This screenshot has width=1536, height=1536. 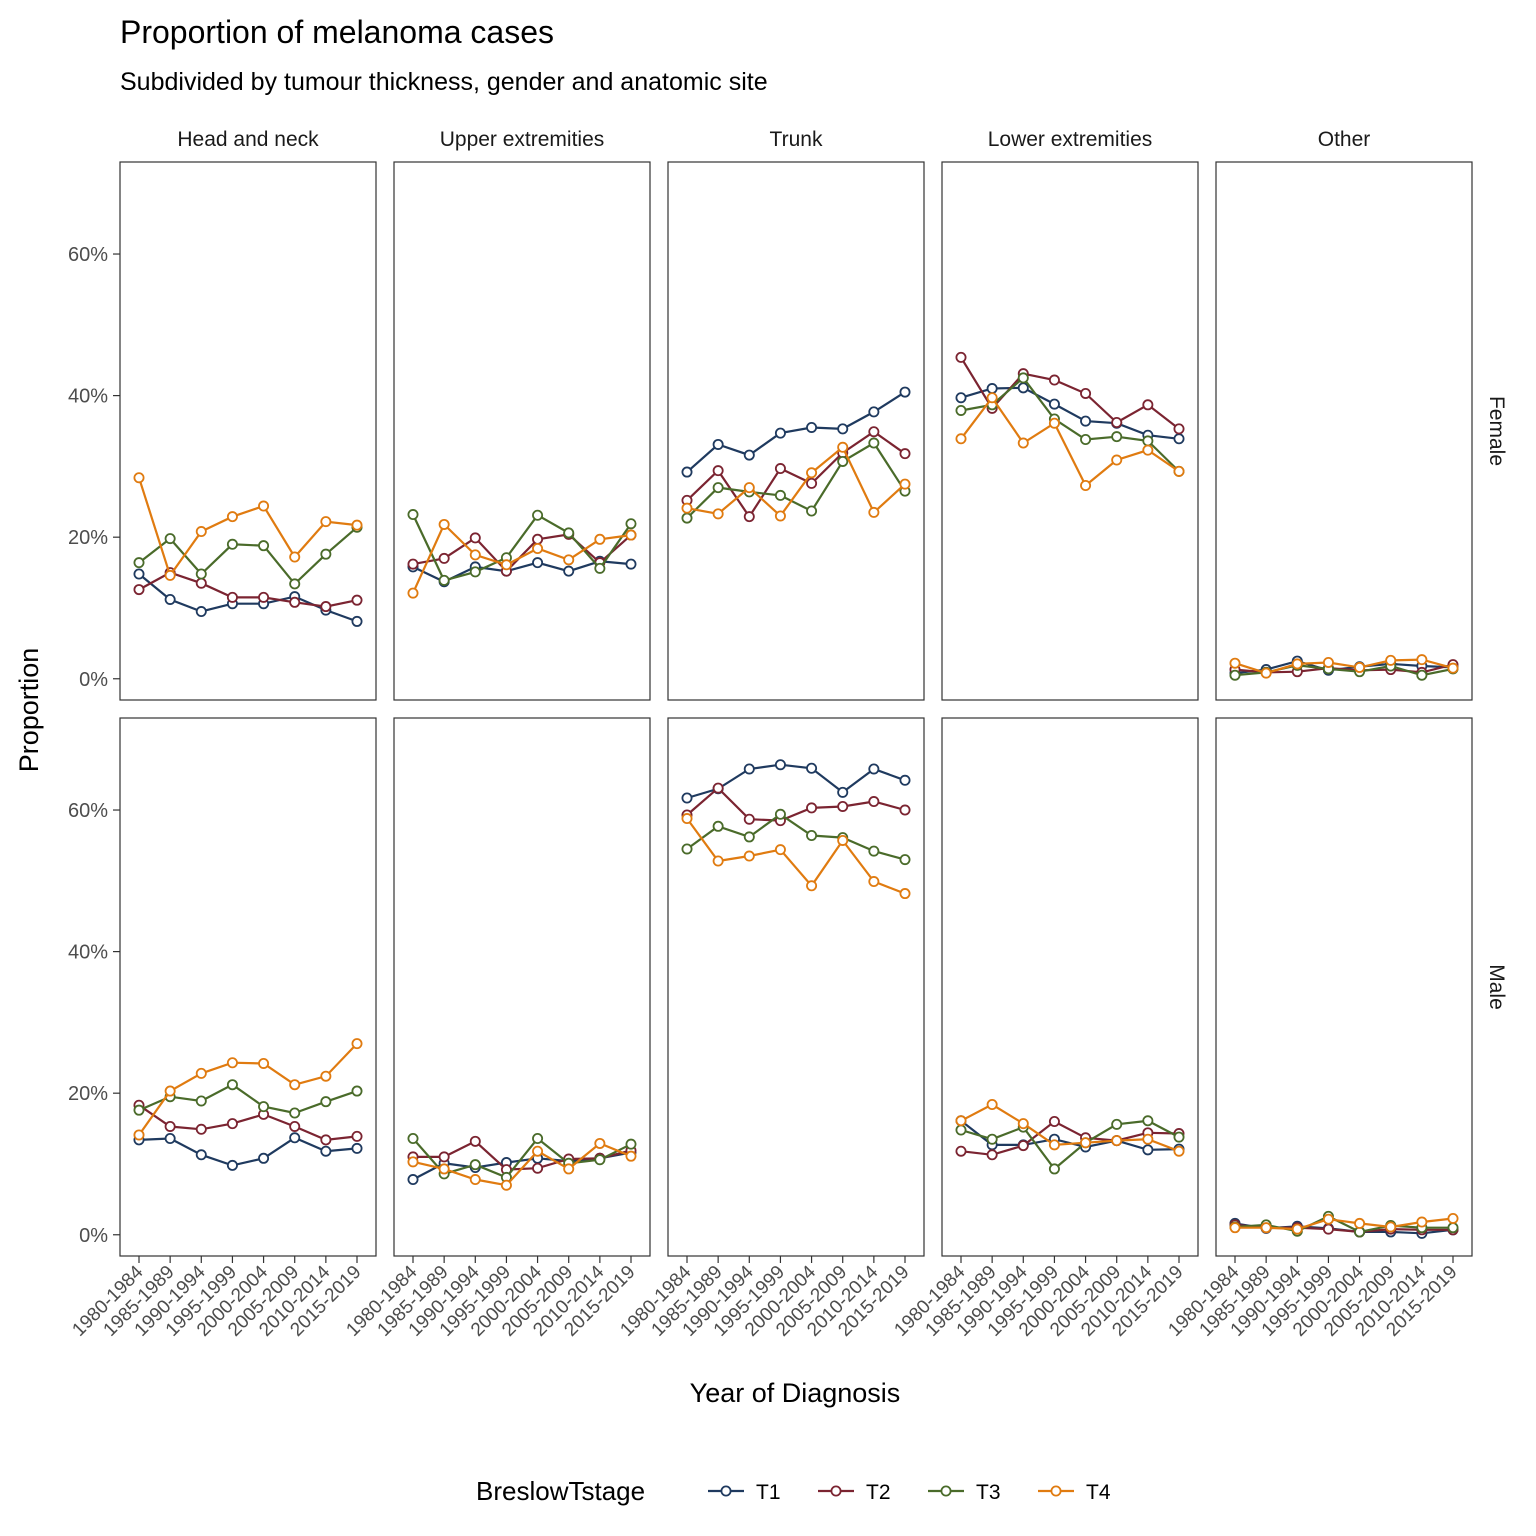 I want to click on series-line-t3, so click(x=248, y=556).